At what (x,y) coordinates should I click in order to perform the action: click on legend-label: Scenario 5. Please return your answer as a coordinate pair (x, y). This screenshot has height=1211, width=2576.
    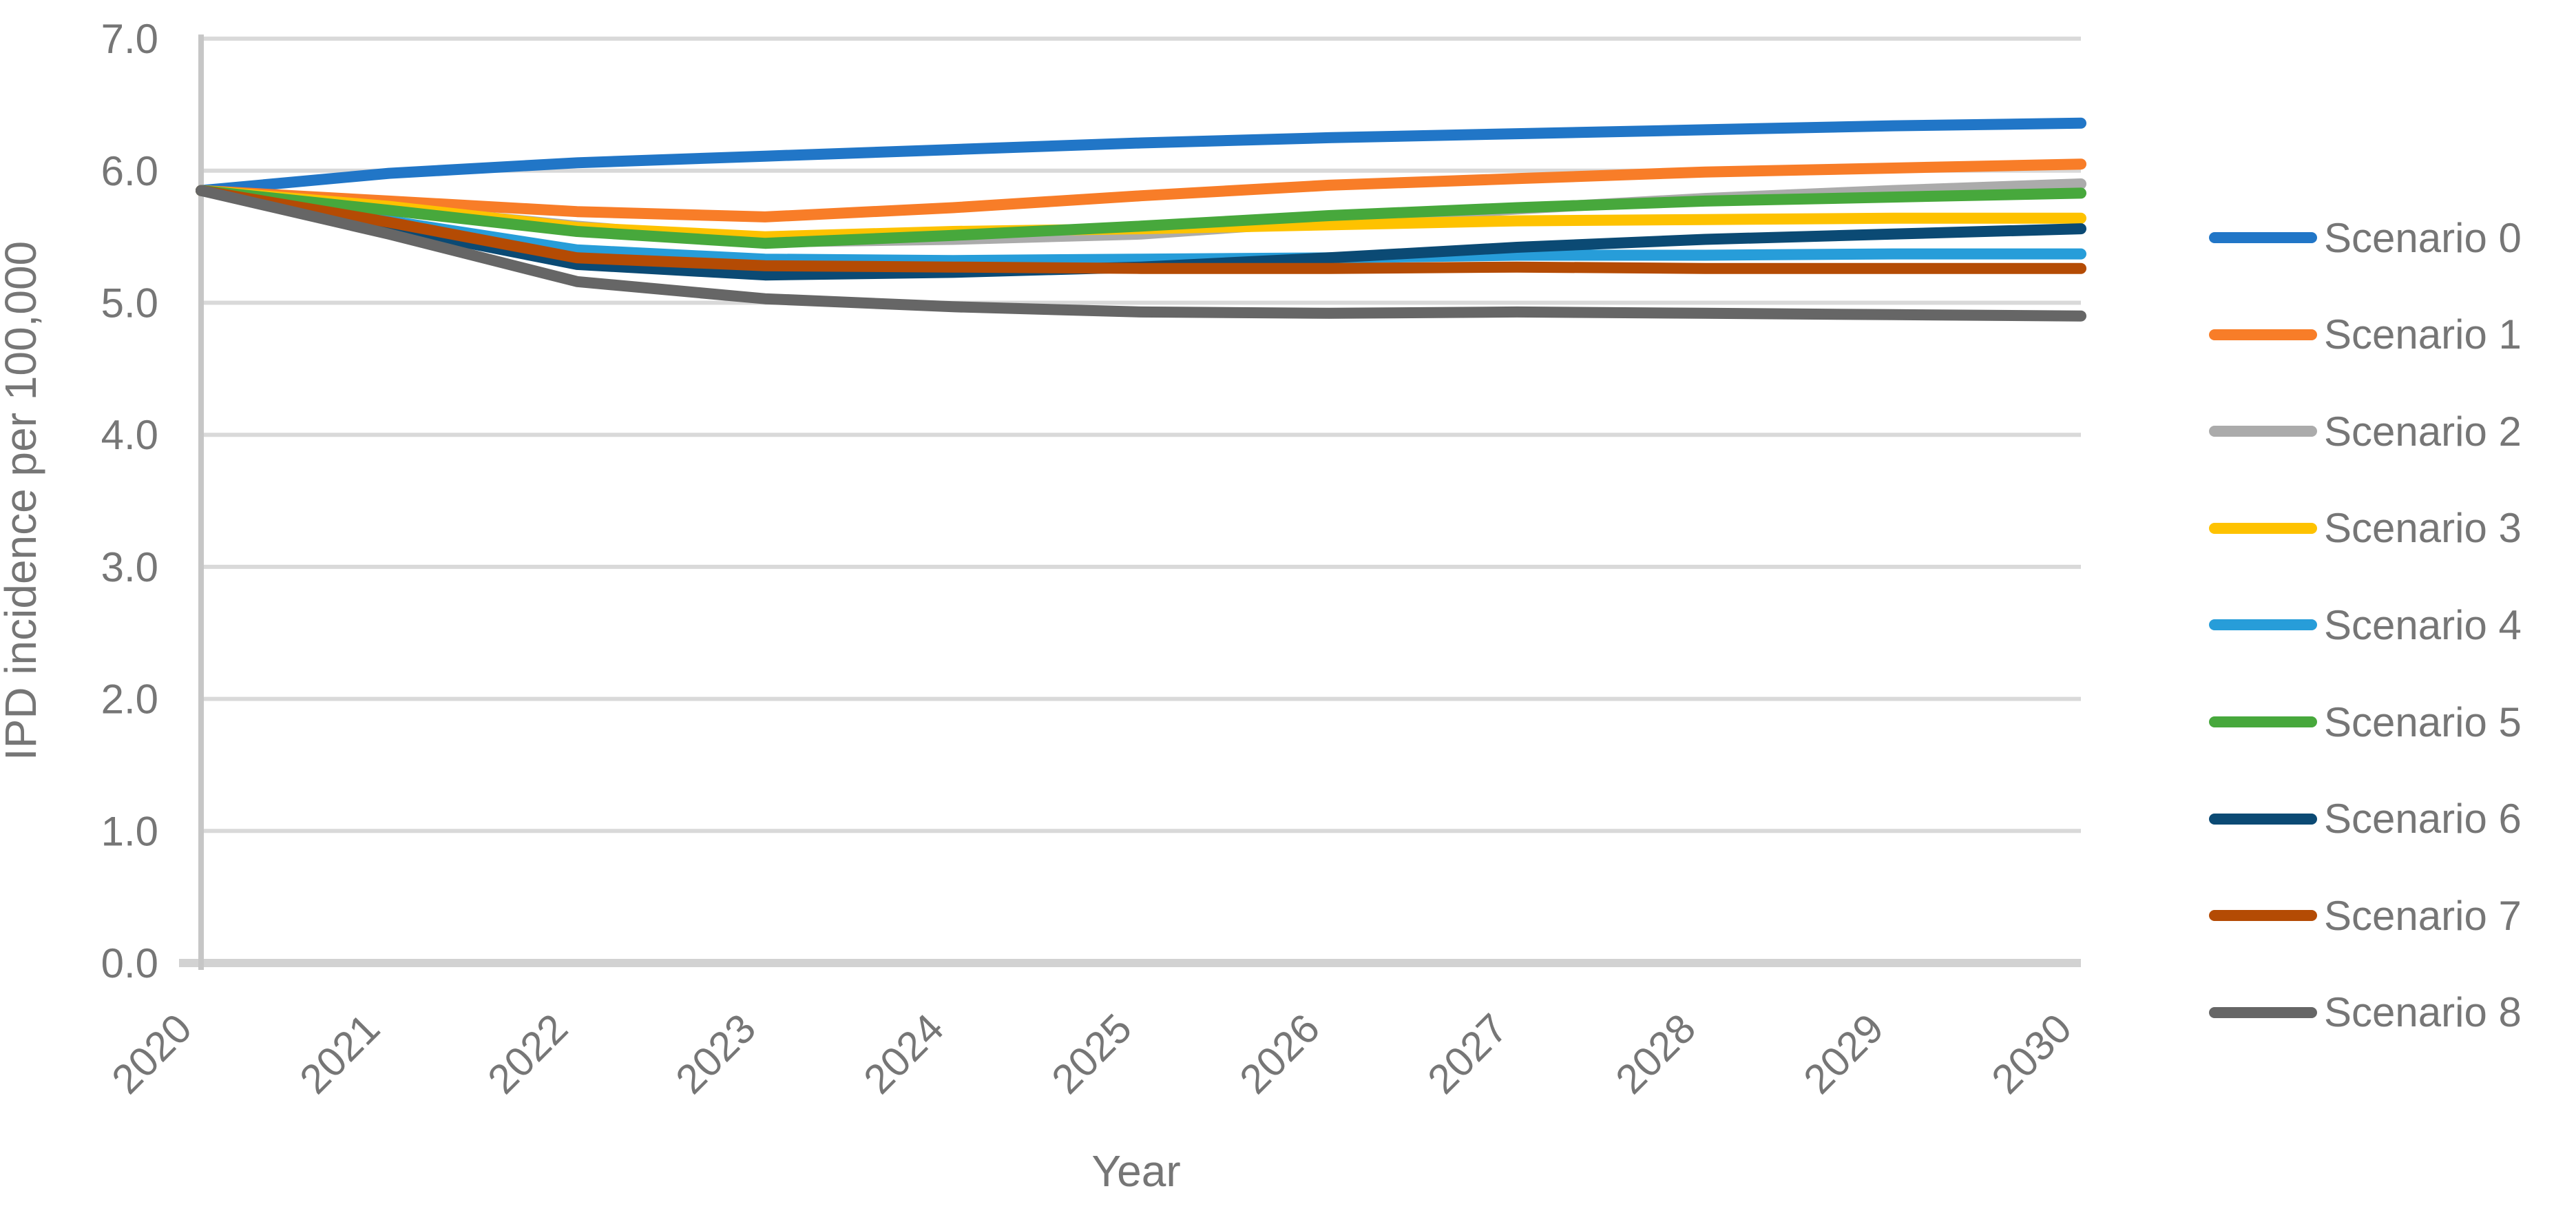
    Looking at the image, I should click on (2423, 721).